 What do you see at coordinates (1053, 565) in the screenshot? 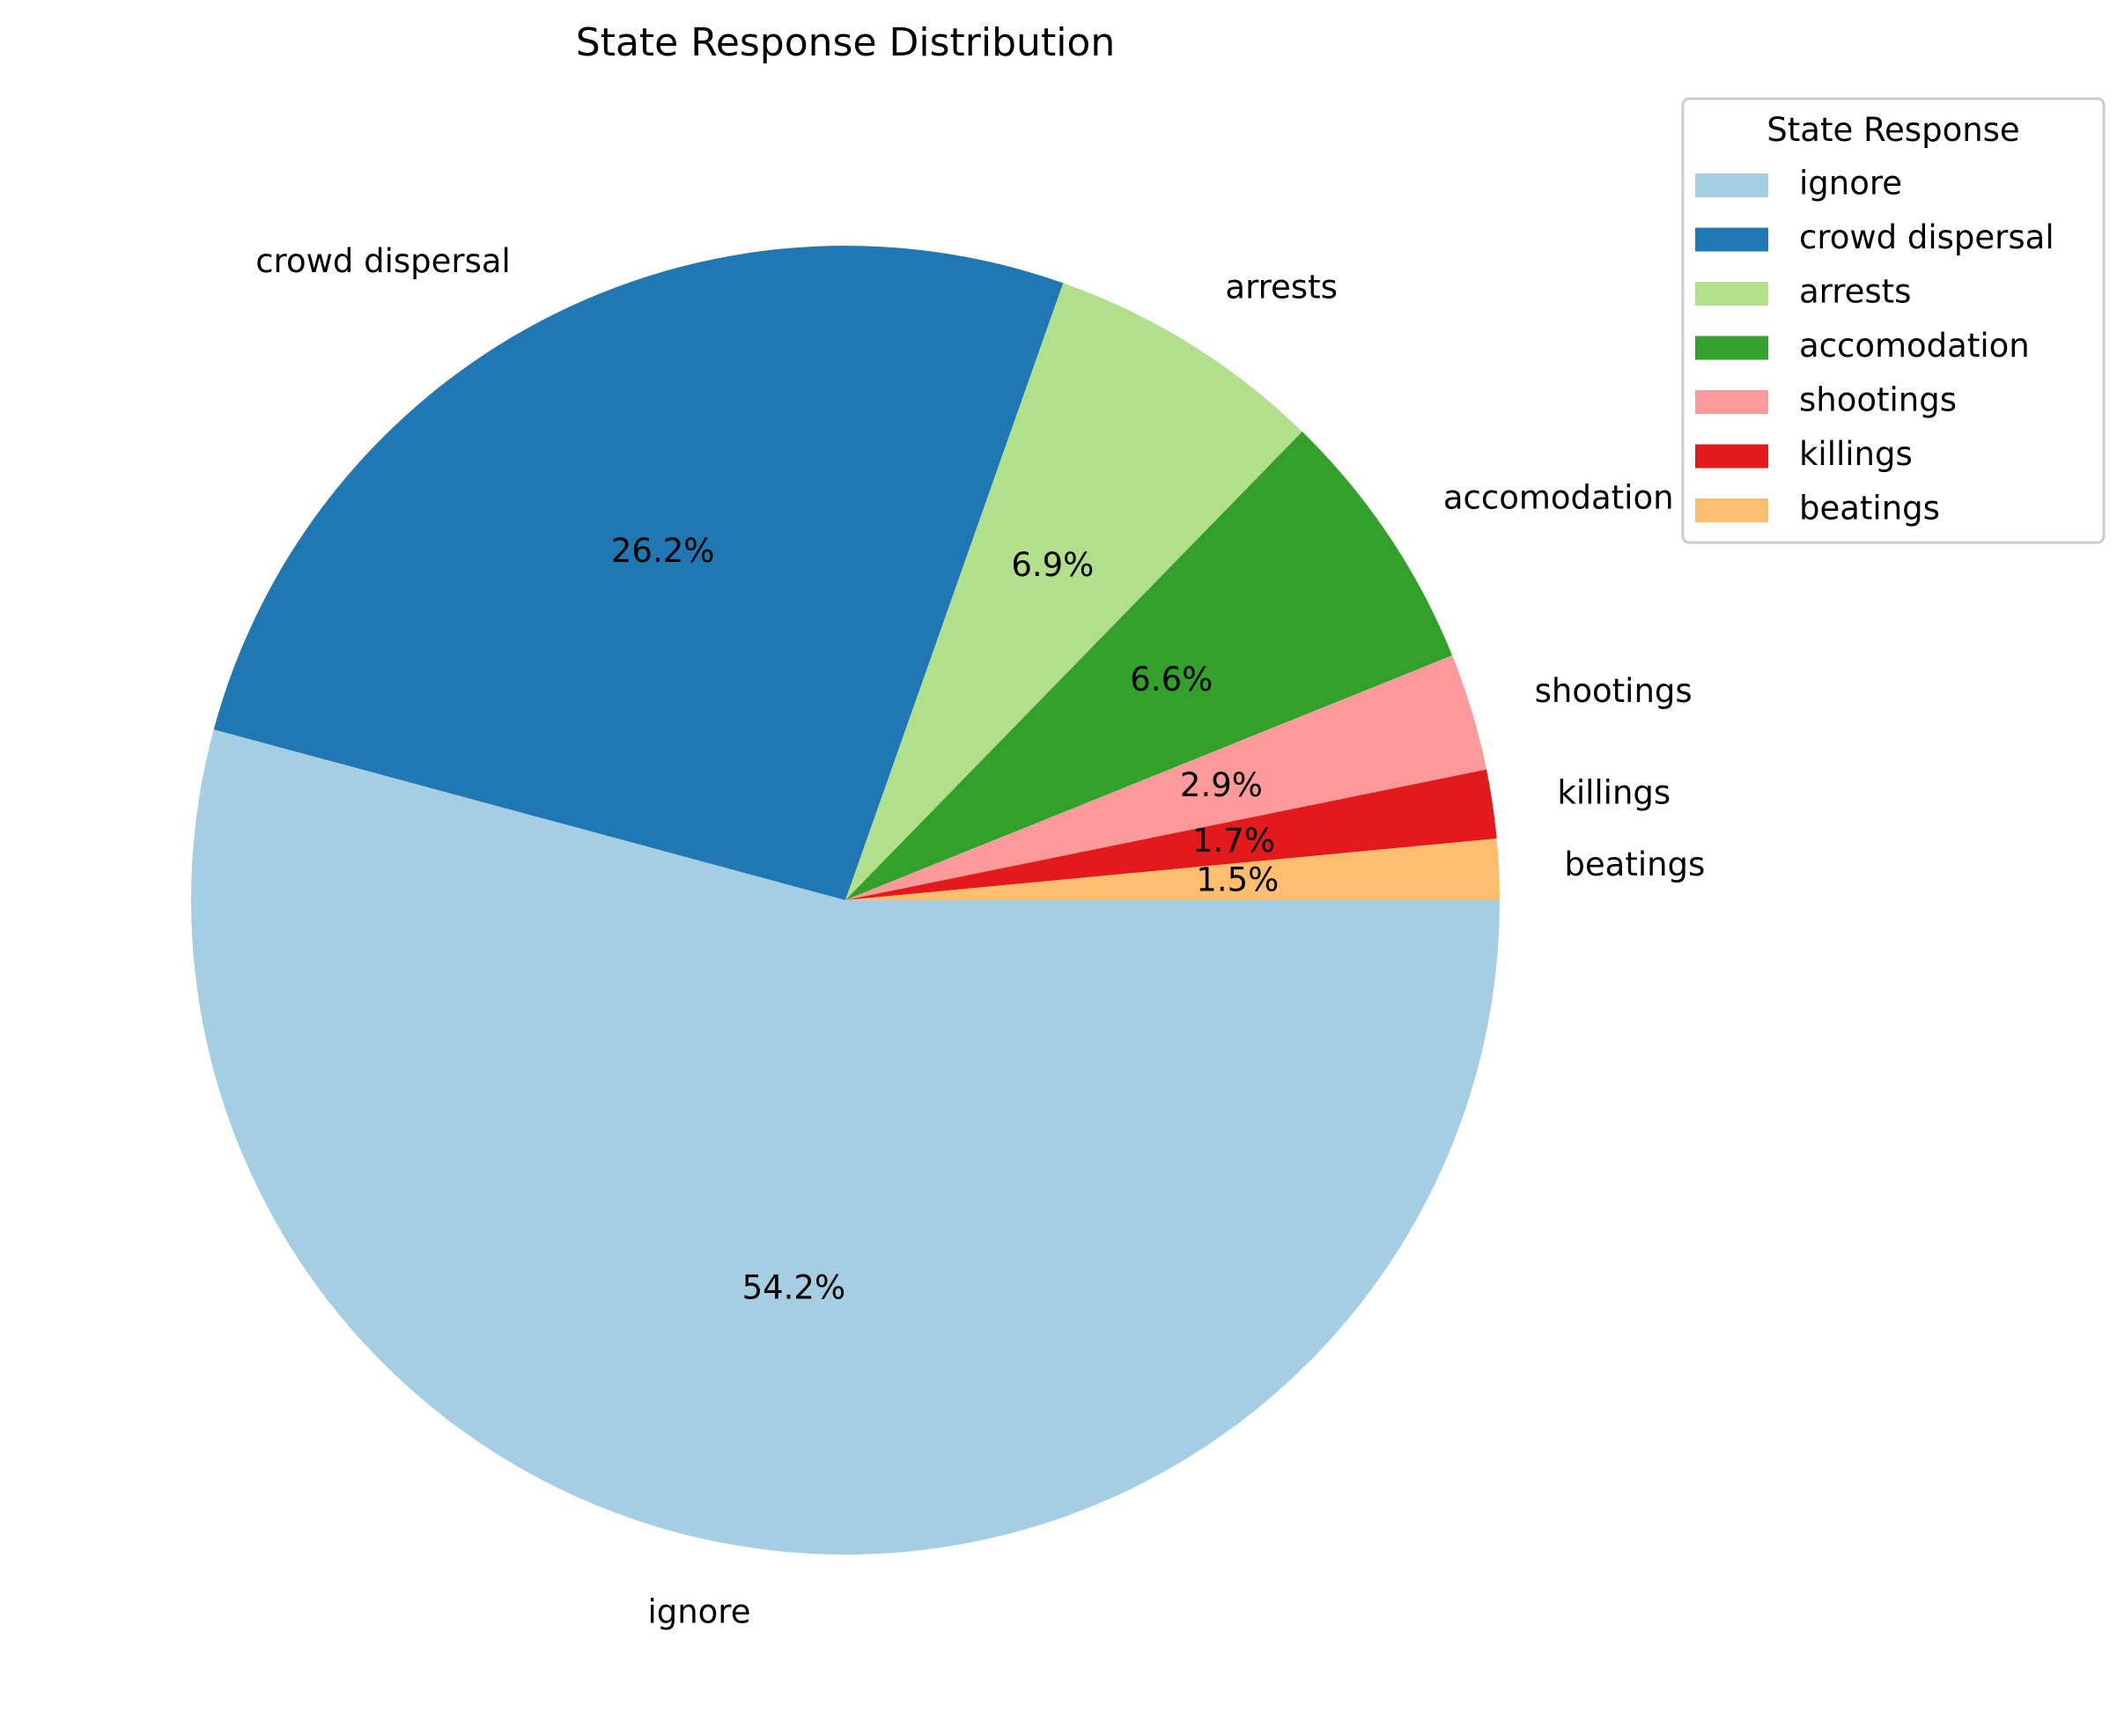
I see `pct-label-arrests: 6.9%` at bounding box center [1053, 565].